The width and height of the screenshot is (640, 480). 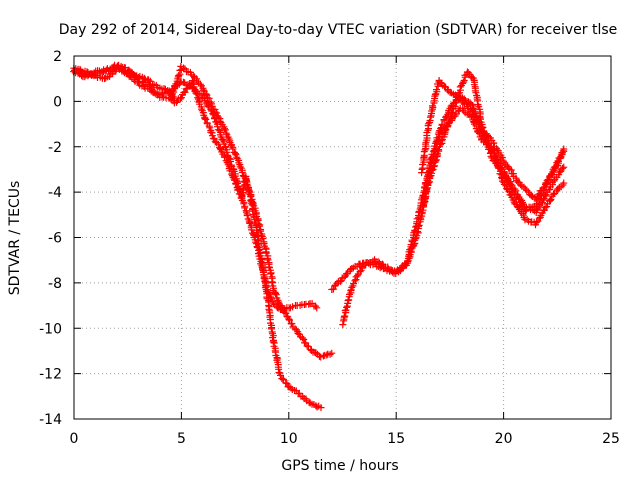 I want to click on y-axis-label: SDTVAR / TECUs, so click(x=15, y=238).